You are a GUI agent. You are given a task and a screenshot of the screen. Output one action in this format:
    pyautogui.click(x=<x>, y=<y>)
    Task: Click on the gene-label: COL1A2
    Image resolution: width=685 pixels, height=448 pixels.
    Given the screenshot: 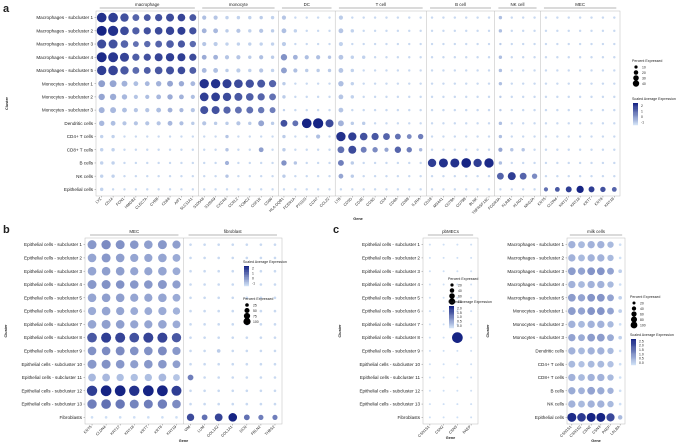 What is the action you would take?
    pyautogui.click(x=212, y=431)
    